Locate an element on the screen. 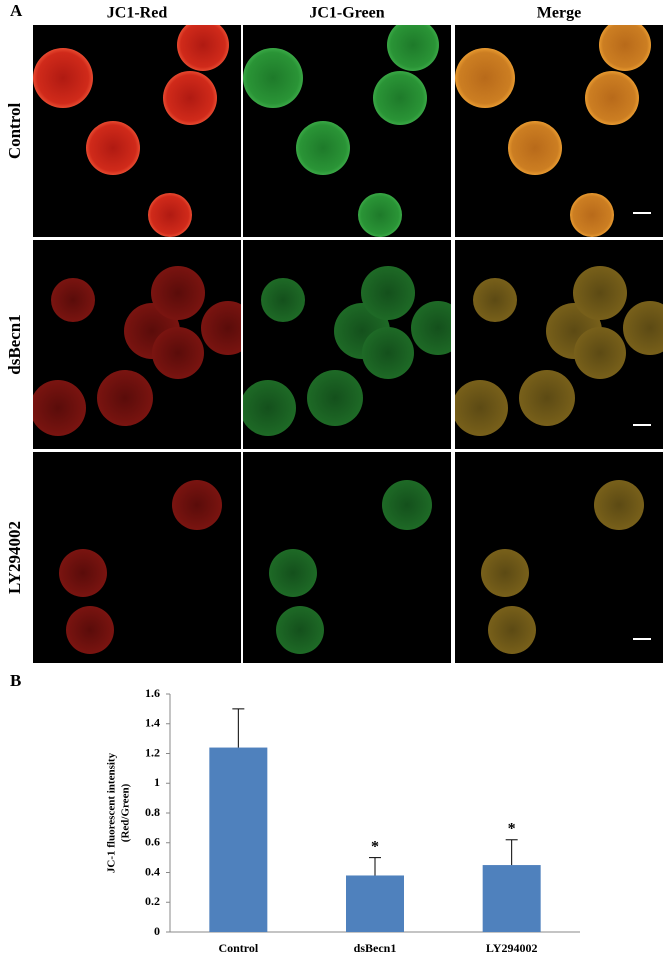  row-label: Control is located at coordinates (14, 131).